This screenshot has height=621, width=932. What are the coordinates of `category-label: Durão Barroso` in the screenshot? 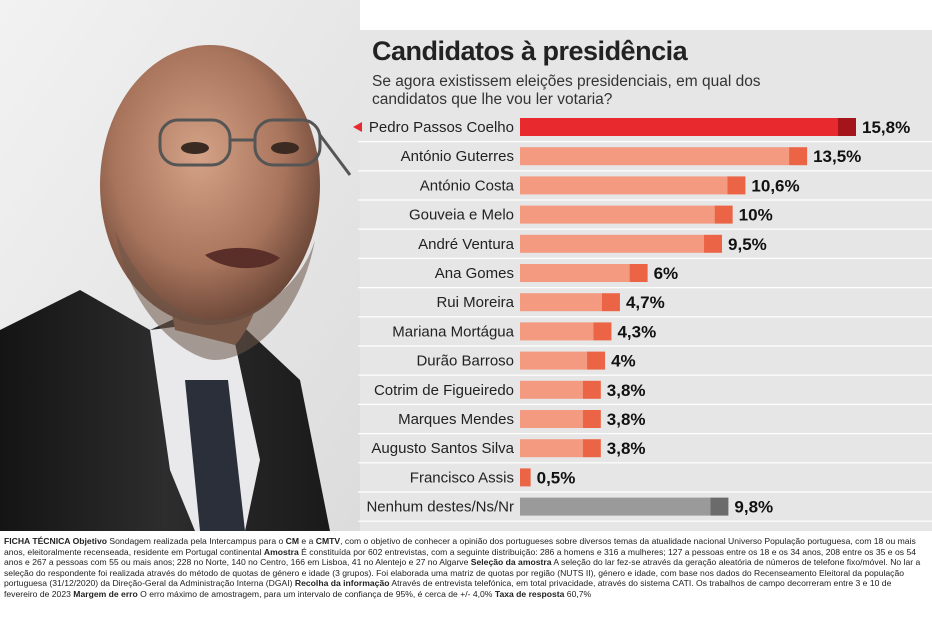 It's located at (465, 361).